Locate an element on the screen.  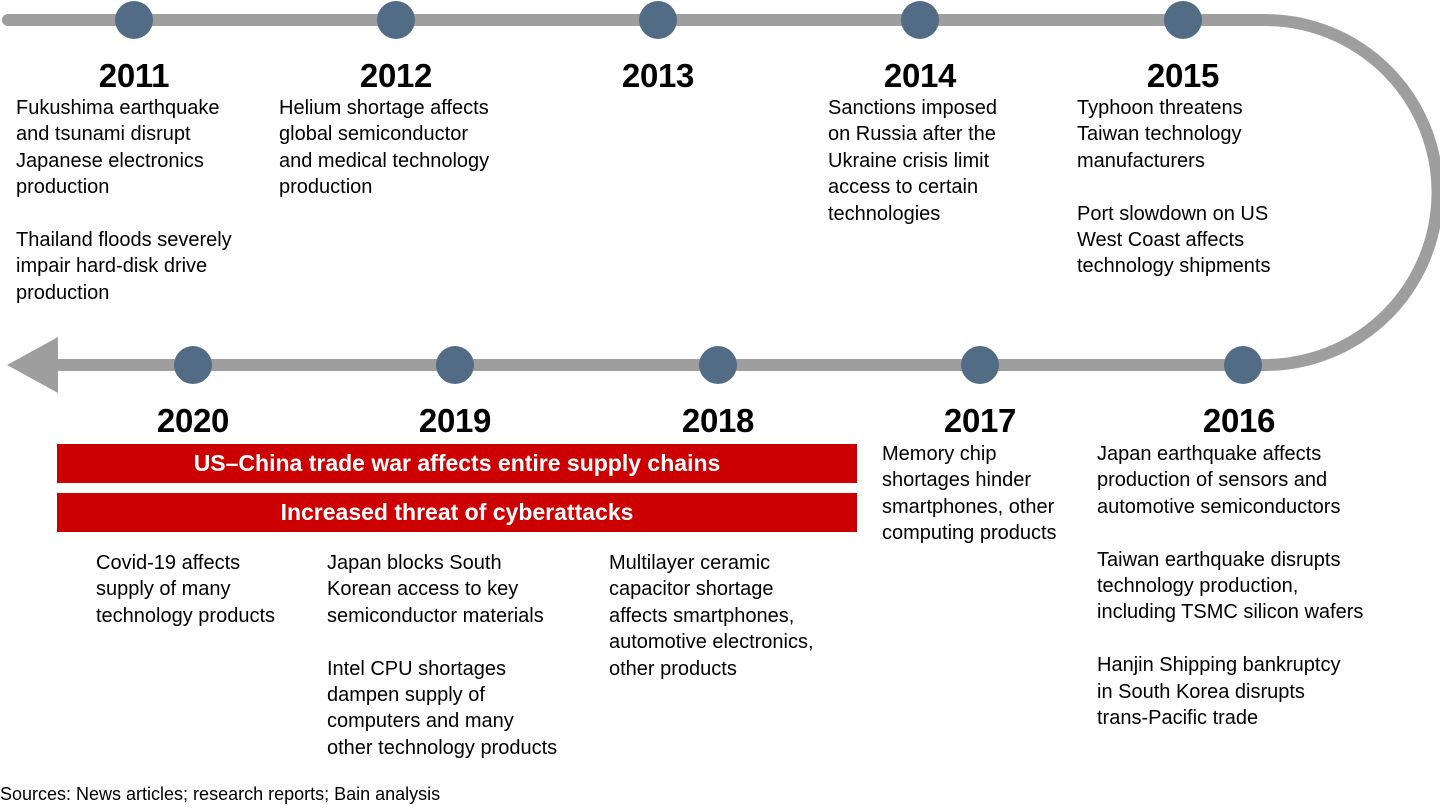
event-line: automotive semiconductors is located at coordinates (1219, 506).